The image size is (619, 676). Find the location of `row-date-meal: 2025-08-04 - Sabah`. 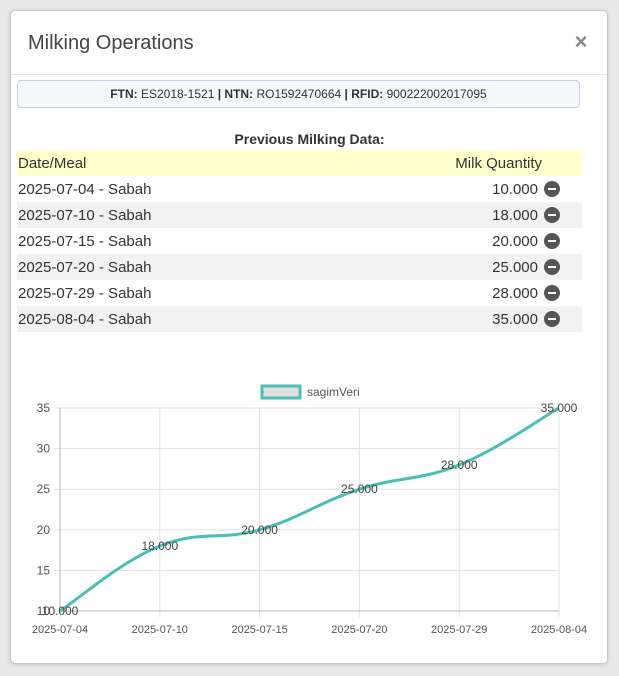

row-date-meal: 2025-08-04 - Sabah is located at coordinates (162, 319).